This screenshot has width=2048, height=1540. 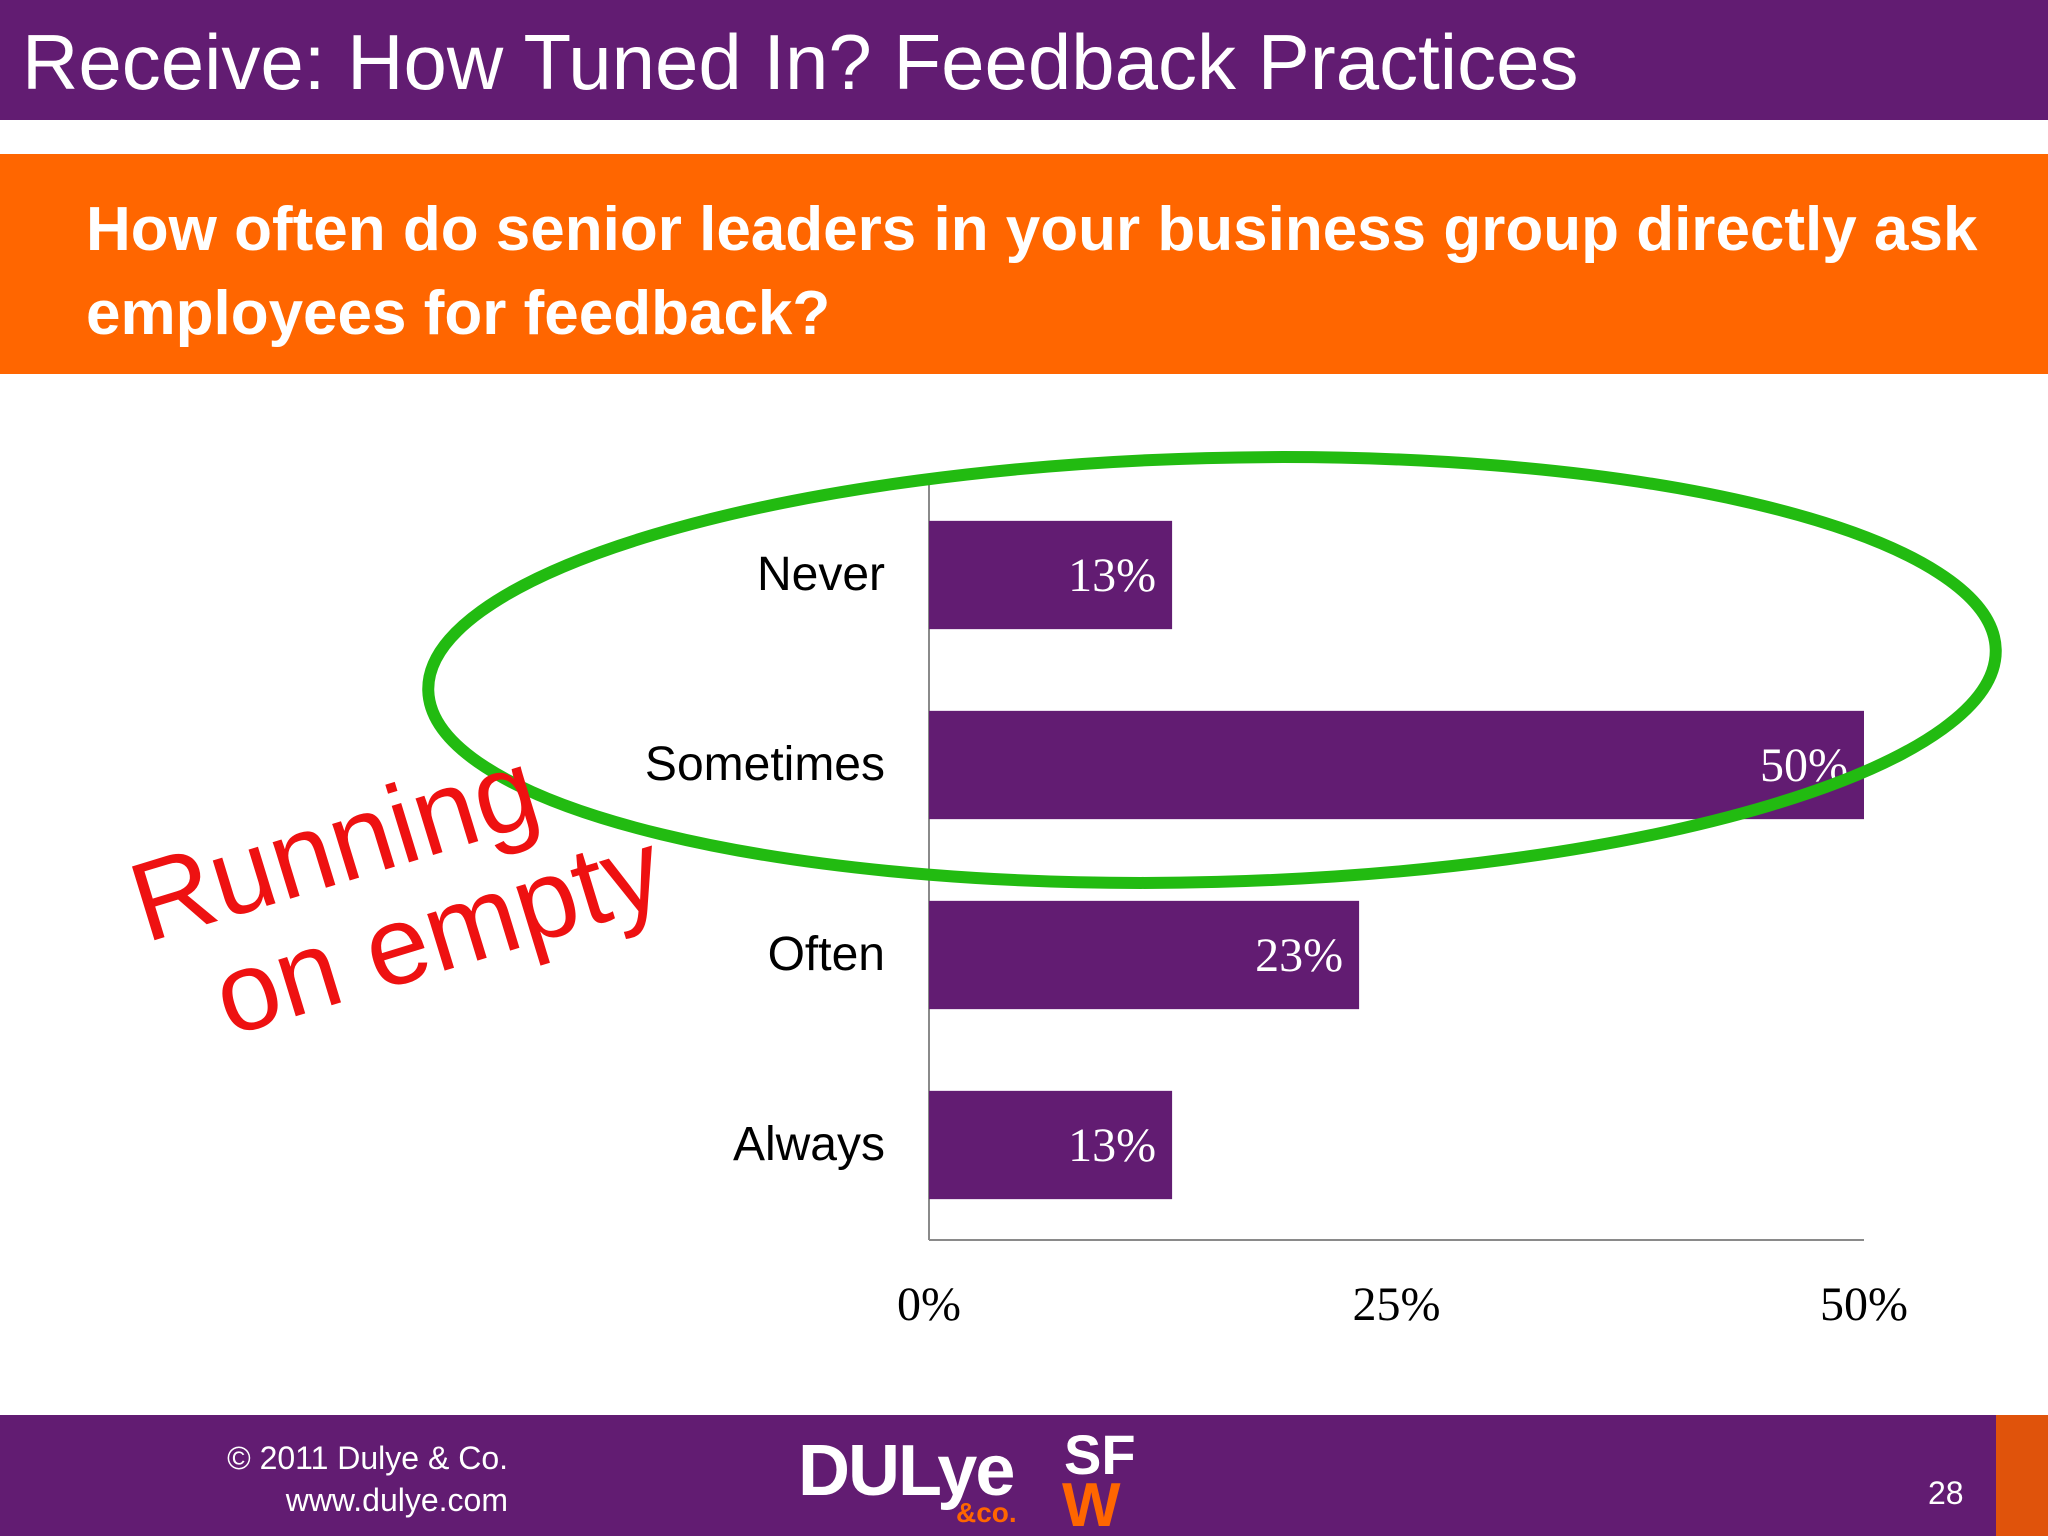 What do you see at coordinates (1864, 1304) in the screenshot?
I see `x-tick-label-50: 50%` at bounding box center [1864, 1304].